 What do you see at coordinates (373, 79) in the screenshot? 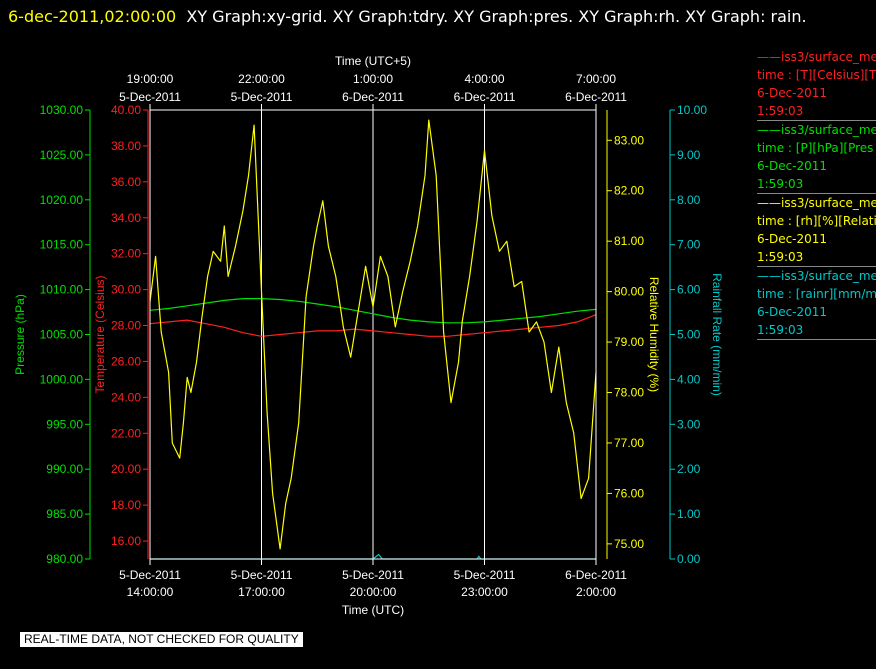
I see `x-top-tick-time: 1:00:00` at bounding box center [373, 79].